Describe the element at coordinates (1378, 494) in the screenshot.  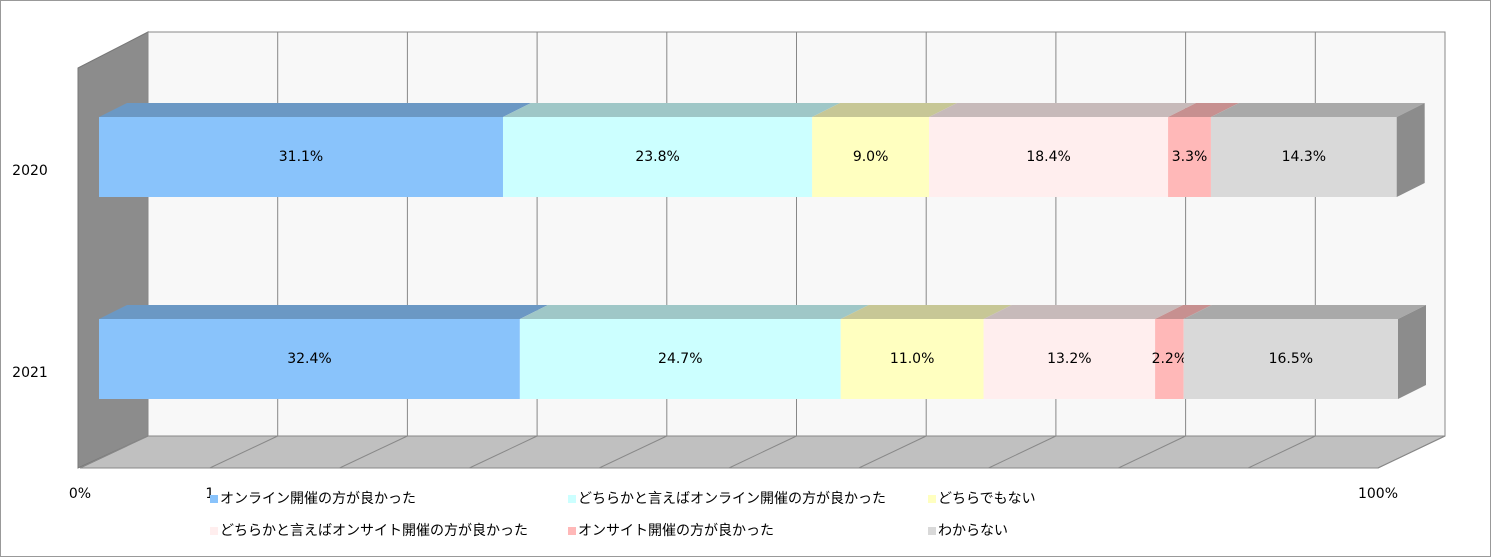
I see `x-tick-label: 100%` at that location.